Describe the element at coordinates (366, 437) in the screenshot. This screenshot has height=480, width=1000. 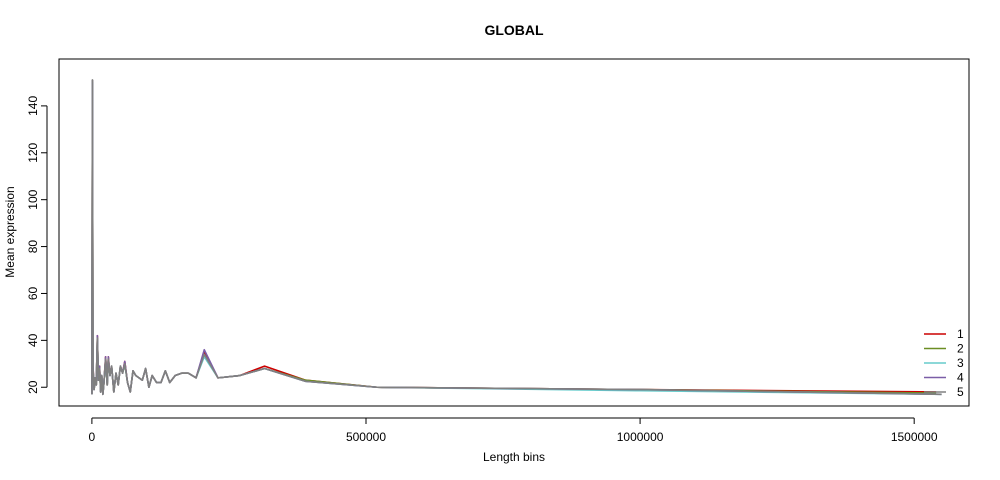
I see `x-tick-label: 500000` at that location.